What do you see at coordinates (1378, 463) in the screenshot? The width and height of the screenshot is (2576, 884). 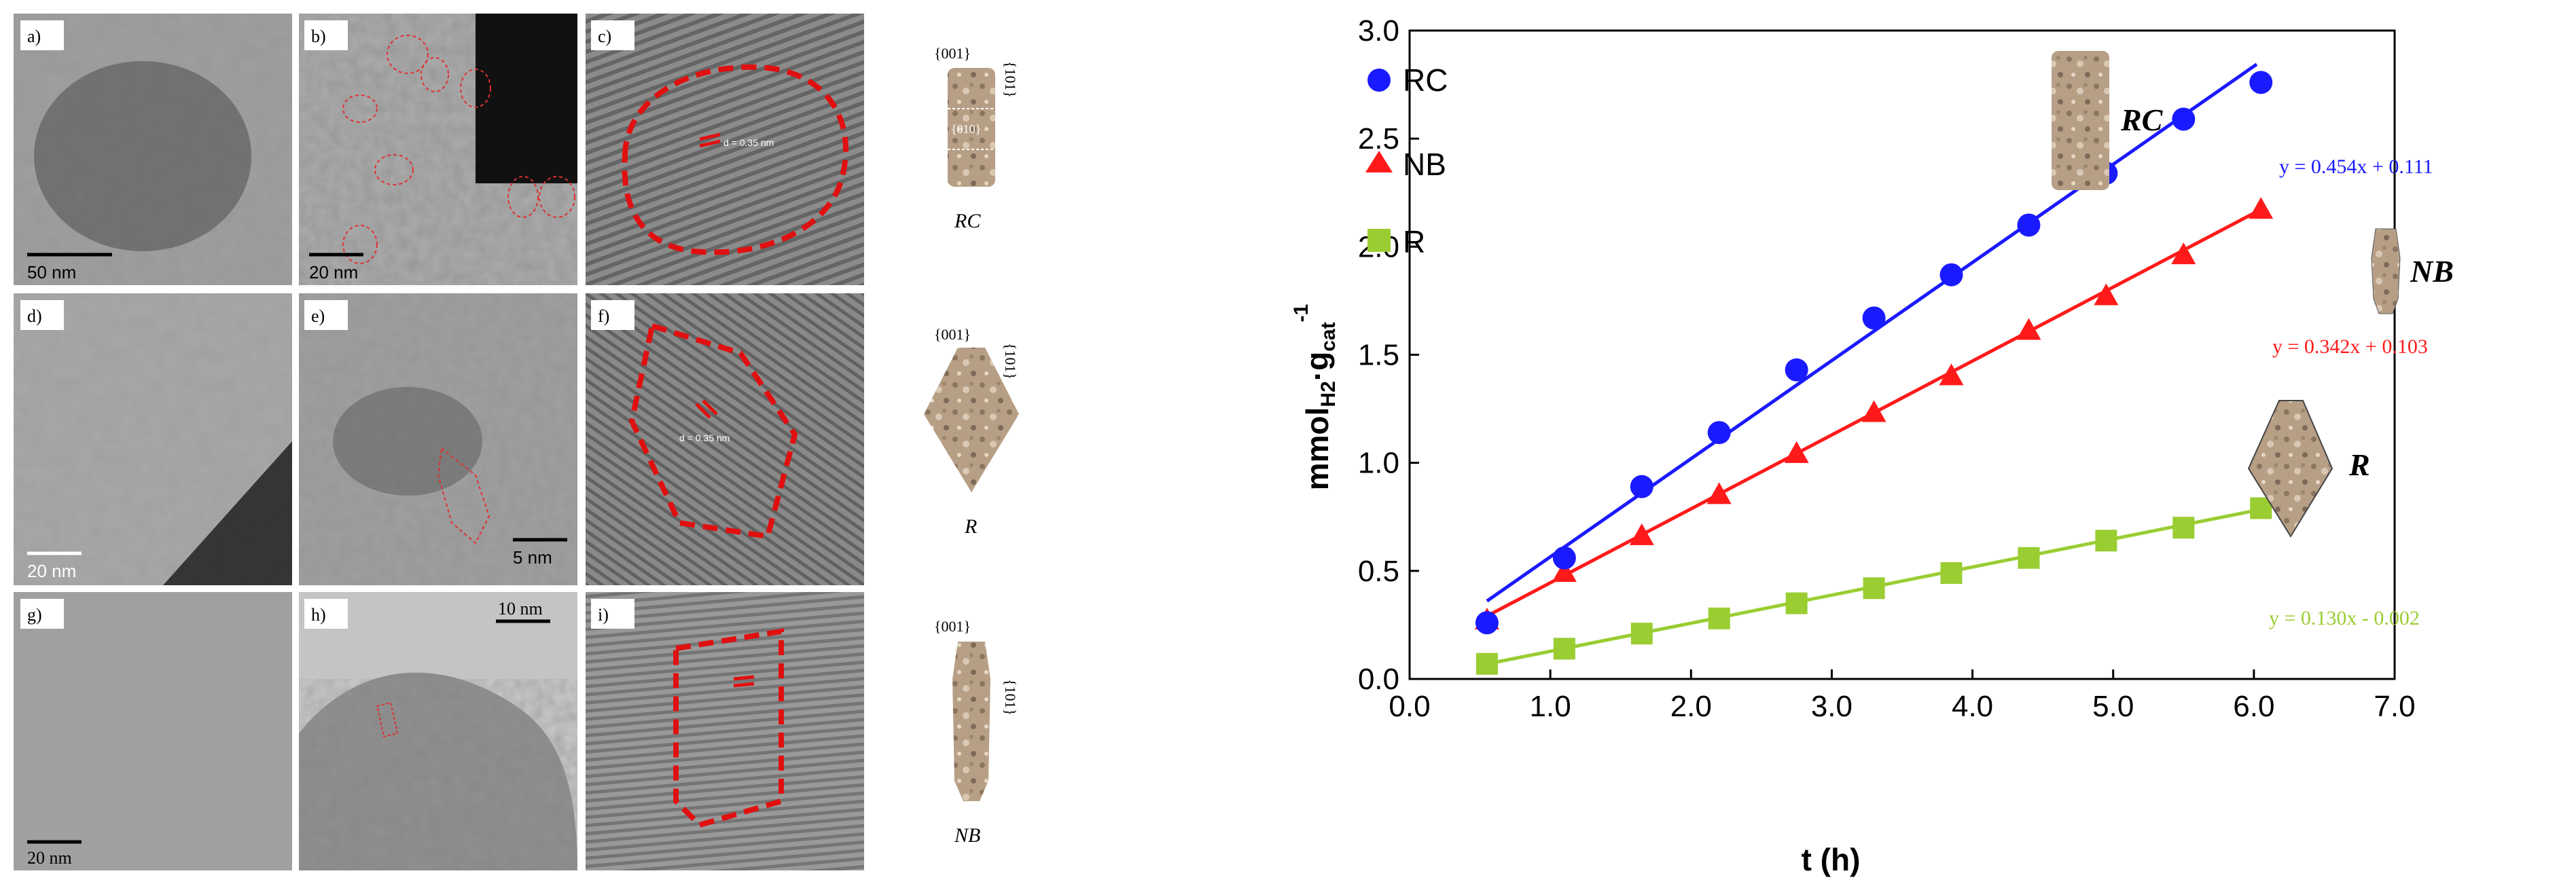 I see `y-tick-label: 1.0` at bounding box center [1378, 463].